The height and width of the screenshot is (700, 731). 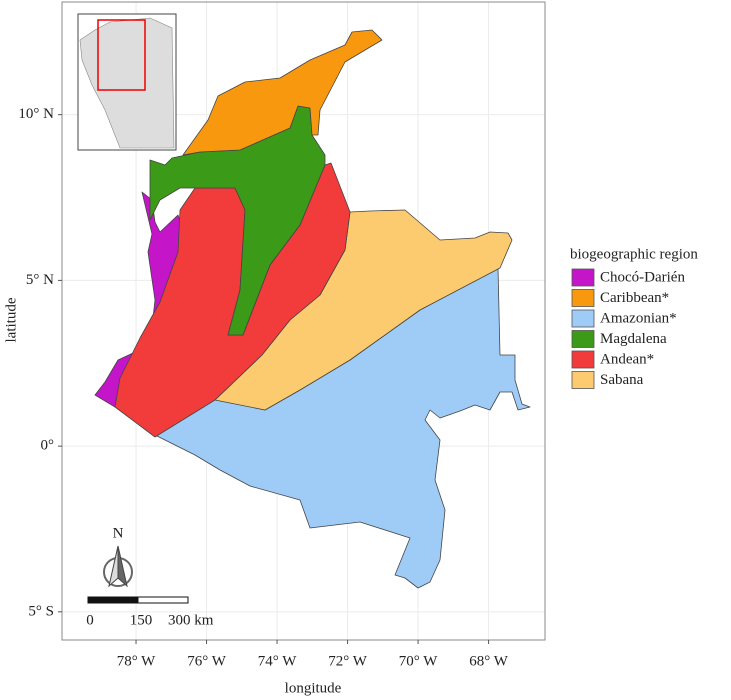 I want to click on scale-bar: 0 150 300 km, so click(x=150, y=612).